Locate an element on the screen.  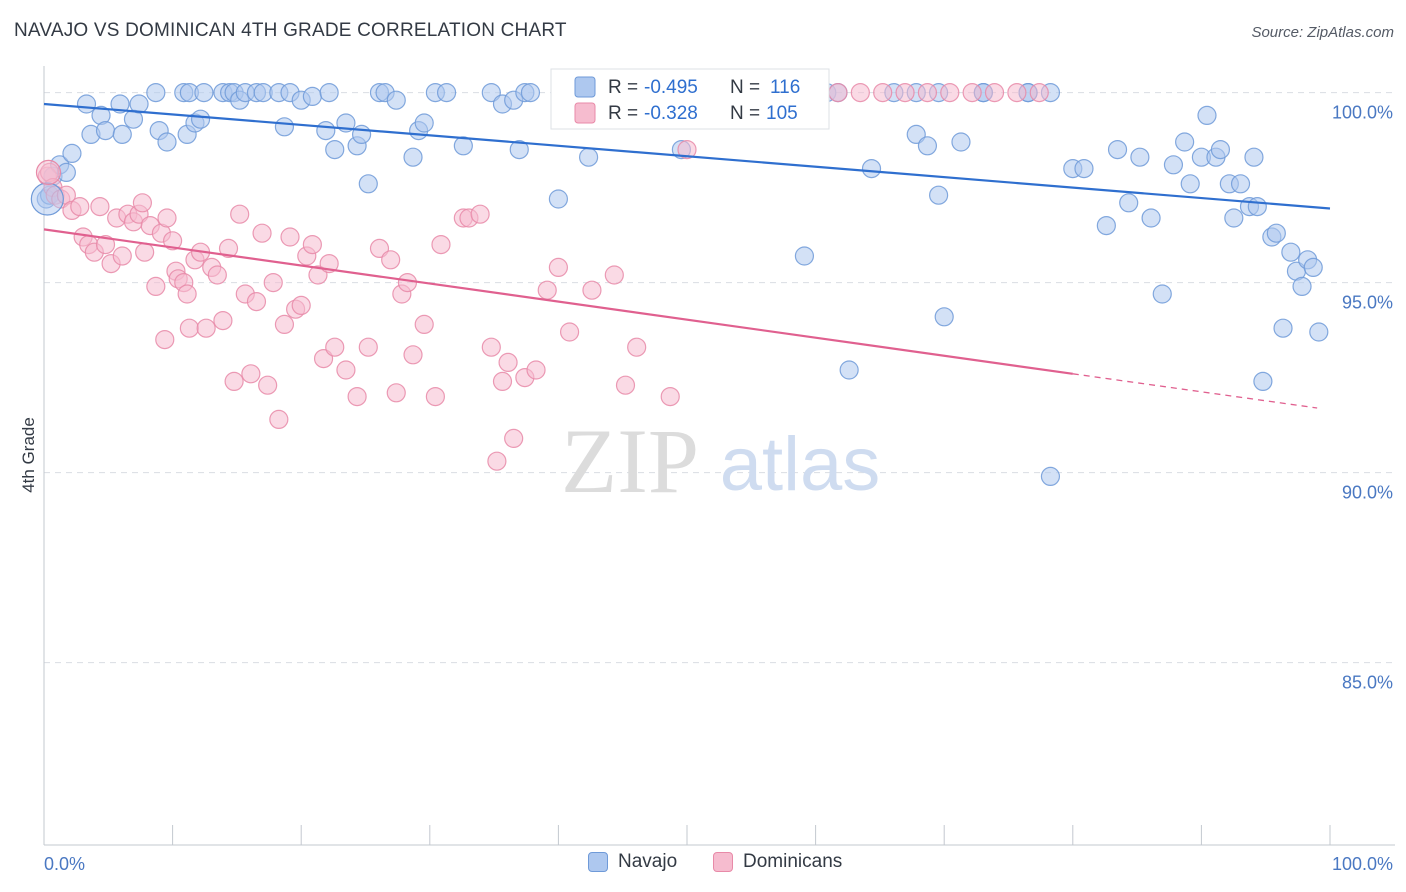
navajo-n-label: N = is located at coordinates (745, 87).